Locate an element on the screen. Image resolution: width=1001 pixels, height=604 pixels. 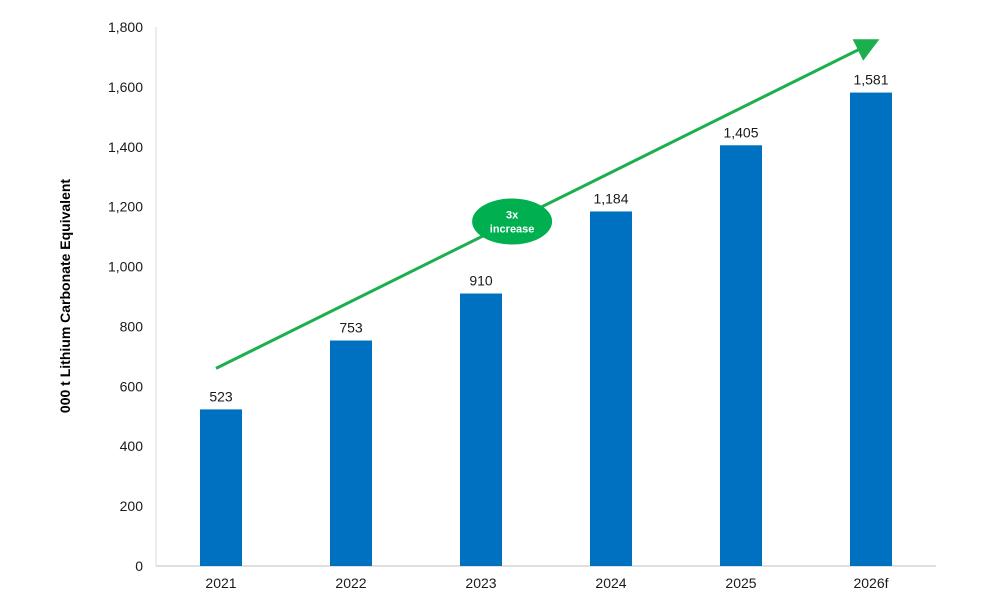
y-tick-labels: 0 200 400 600 800 1,000 1,200 1,400 1,600 1,800 is located at coordinates (125, 296).